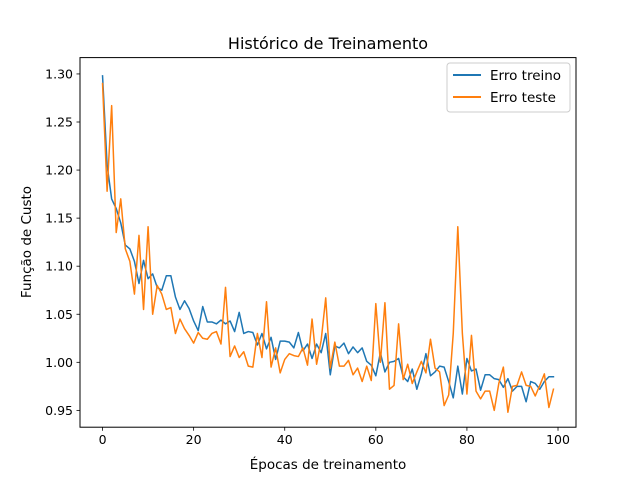 The width and height of the screenshot is (640, 480). What do you see at coordinates (59, 314) in the screenshot?
I see `y-tick-label: 1.05` at bounding box center [59, 314].